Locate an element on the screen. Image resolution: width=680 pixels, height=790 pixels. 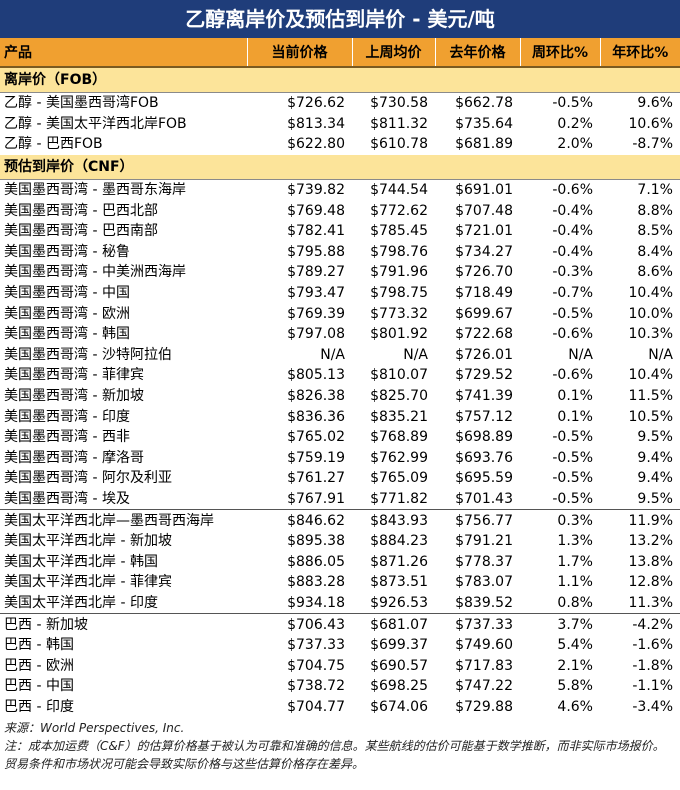
value-cell: $749.60 is located at coordinates (484, 645).